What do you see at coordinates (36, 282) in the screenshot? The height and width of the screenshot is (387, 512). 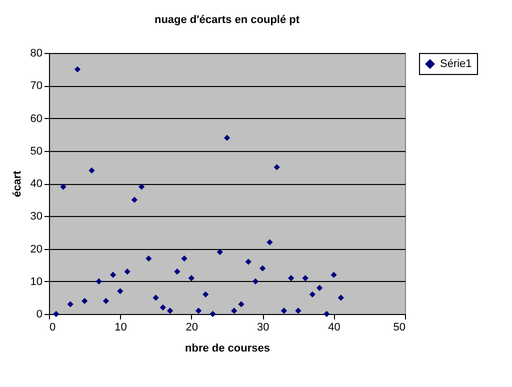 I see `y-tick-label: 10` at bounding box center [36, 282].